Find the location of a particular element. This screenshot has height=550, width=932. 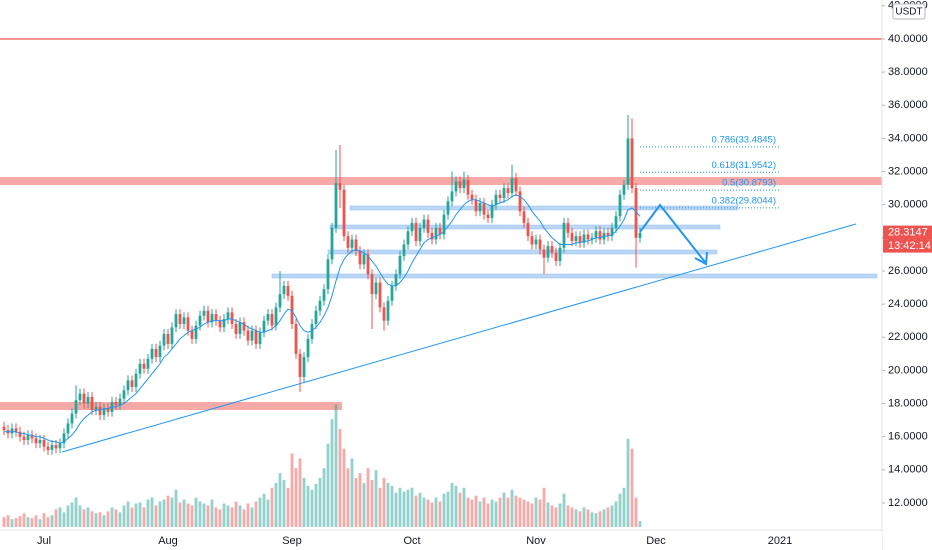

y-tick-label: 36.0000 is located at coordinates (908, 105).